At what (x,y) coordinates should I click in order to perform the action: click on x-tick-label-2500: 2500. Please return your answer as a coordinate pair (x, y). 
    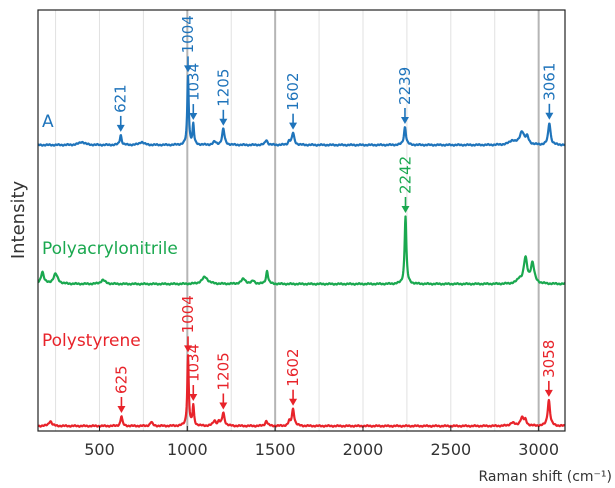
    Looking at the image, I should click on (450, 449).